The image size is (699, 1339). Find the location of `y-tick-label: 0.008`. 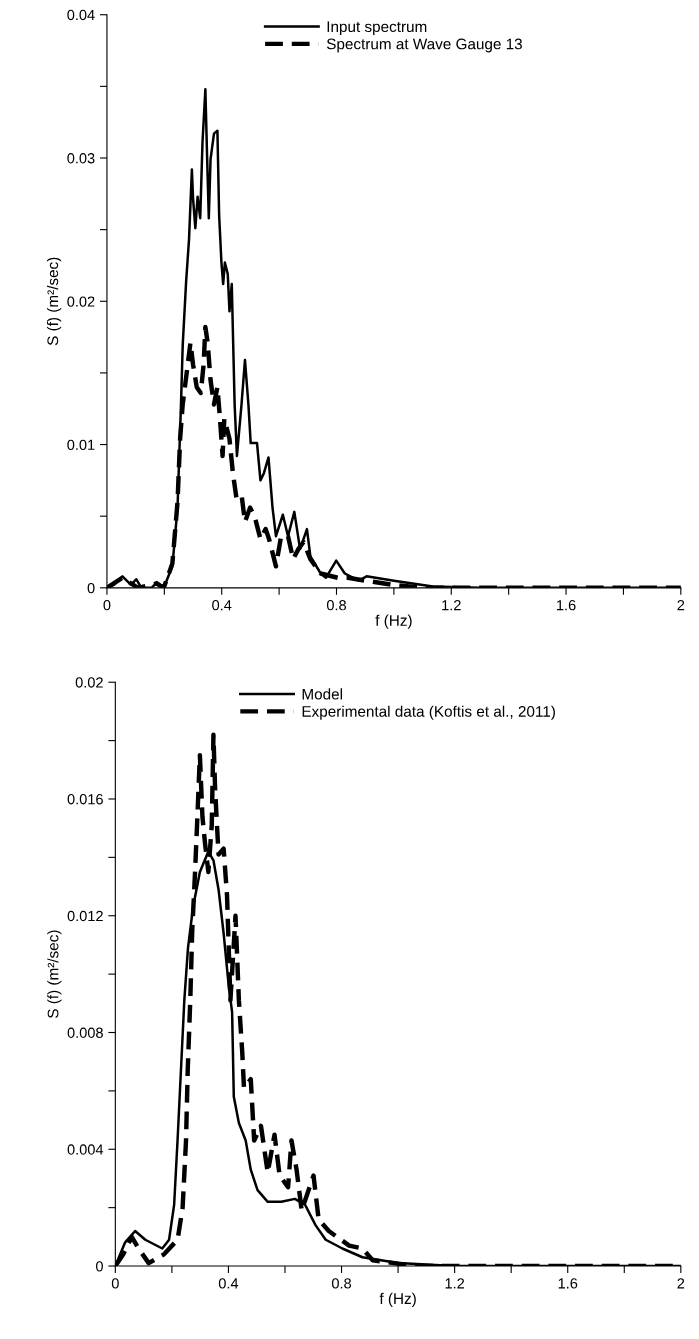

y-tick-label: 0.008 is located at coordinates (85, 1032).